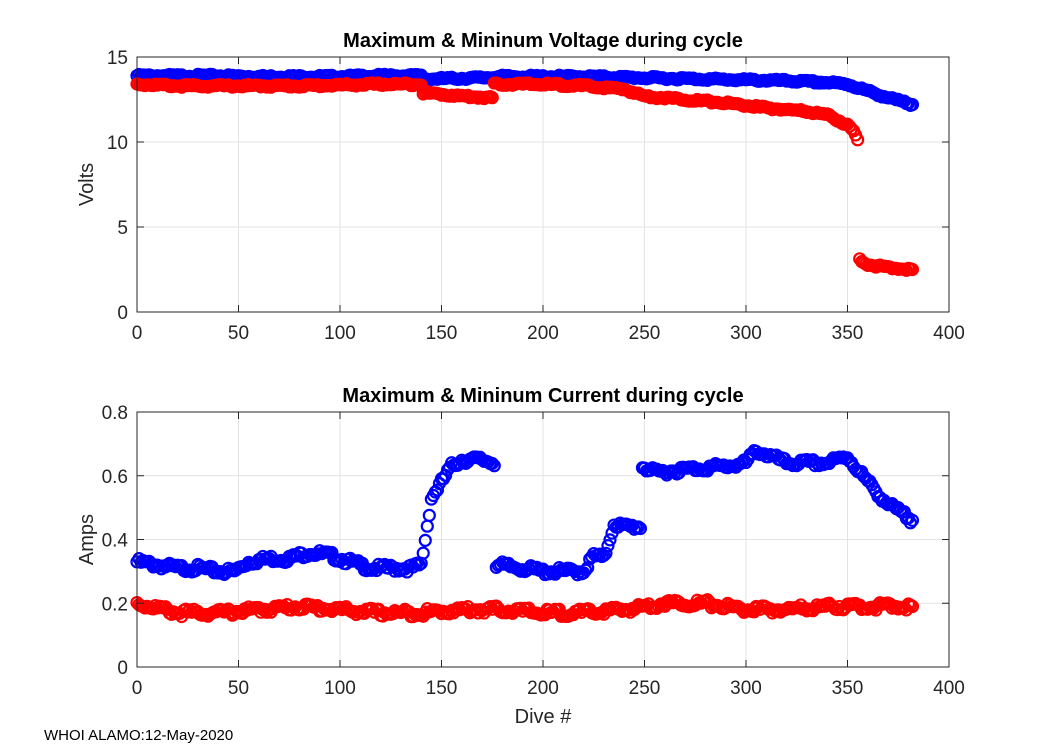 Image resolution: width=1050 pixels, height=750 pixels. What do you see at coordinates (87, 184) in the screenshot?
I see `y-axis-label: Volts` at bounding box center [87, 184].